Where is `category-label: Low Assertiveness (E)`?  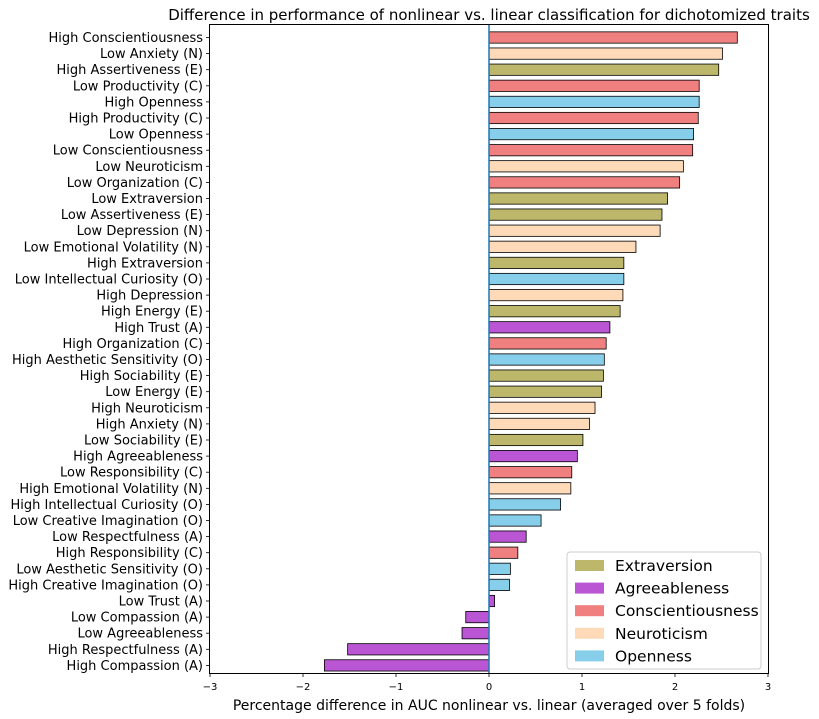 category-label: Low Assertiveness (E) is located at coordinates (132, 215).